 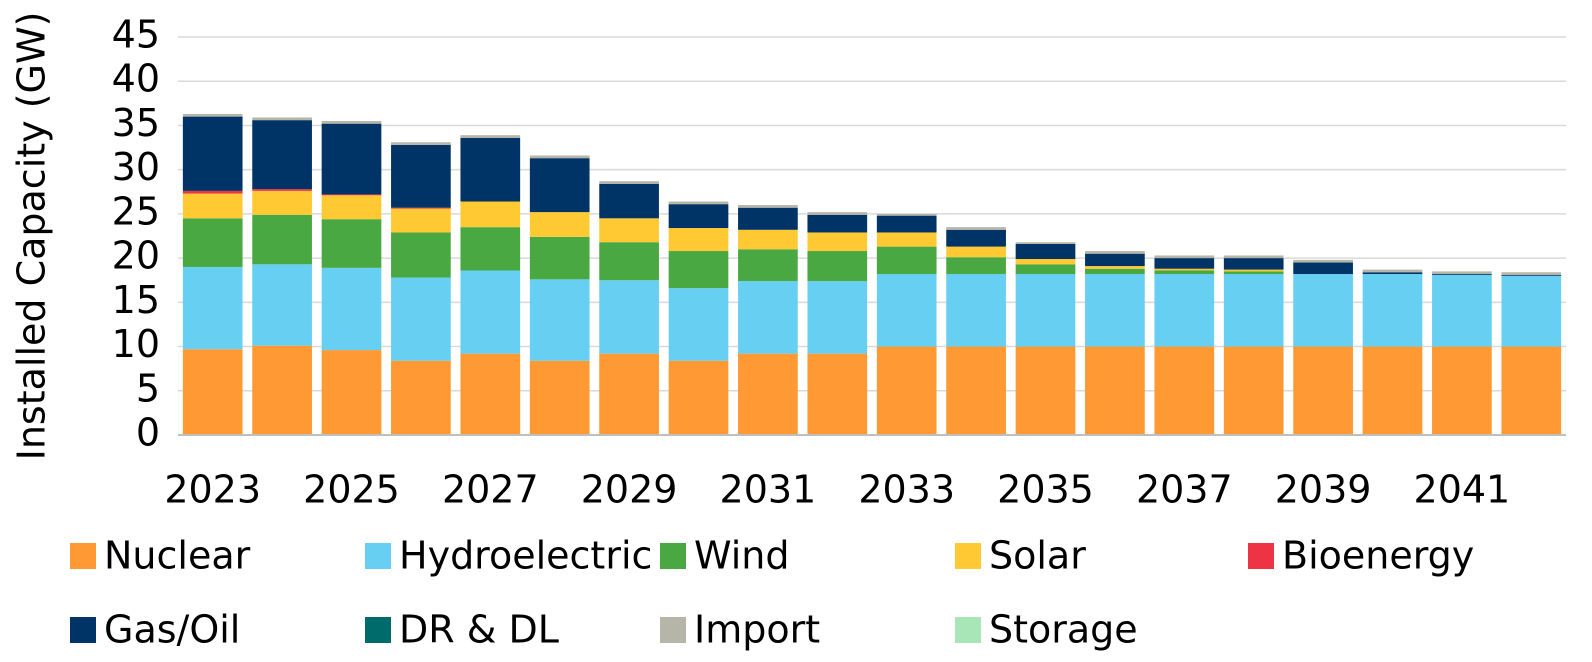 I want to click on y-tick-label: 0, so click(x=148, y=433).